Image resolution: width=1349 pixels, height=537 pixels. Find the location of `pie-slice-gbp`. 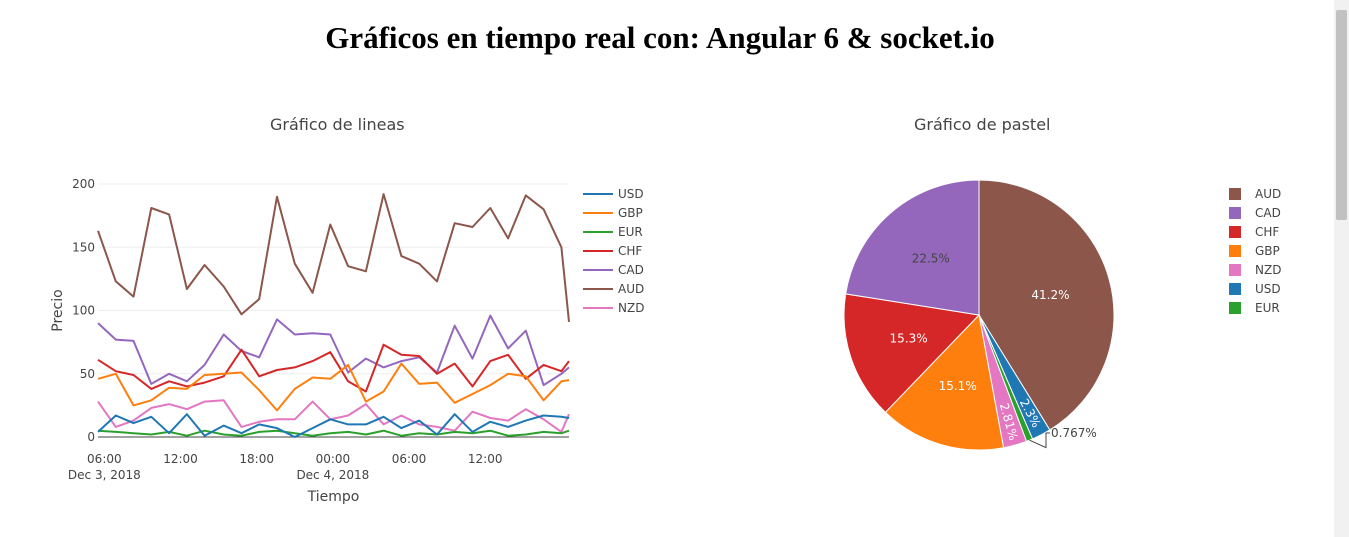

pie-slice-gbp is located at coordinates (944, 382).